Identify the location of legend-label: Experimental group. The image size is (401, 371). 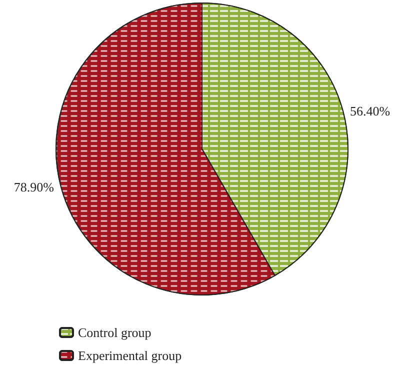
(130, 355).